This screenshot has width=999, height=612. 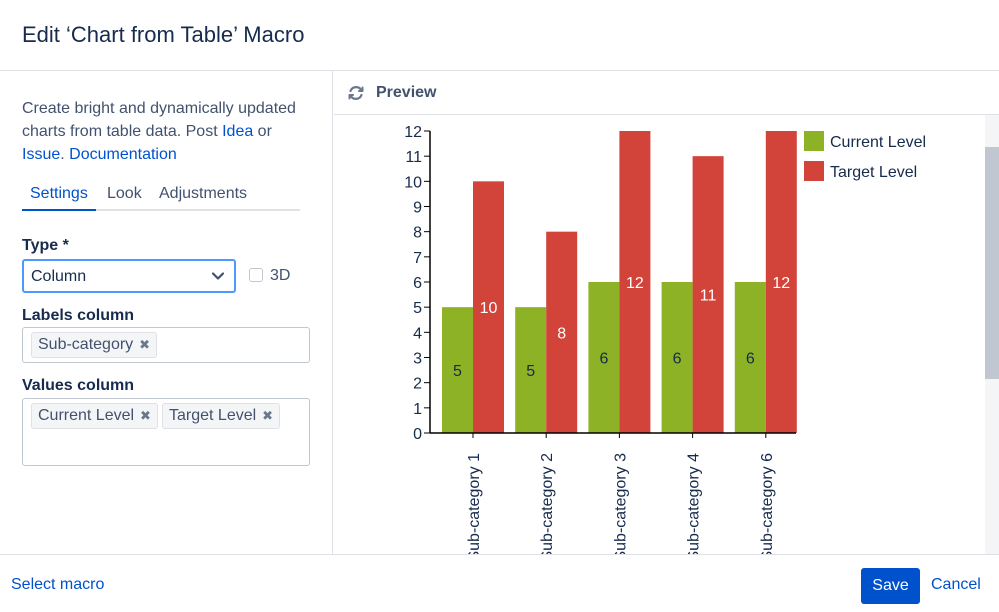 What do you see at coordinates (238, 131) in the screenshot?
I see `idea-link: Idea` at bounding box center [238, 131].